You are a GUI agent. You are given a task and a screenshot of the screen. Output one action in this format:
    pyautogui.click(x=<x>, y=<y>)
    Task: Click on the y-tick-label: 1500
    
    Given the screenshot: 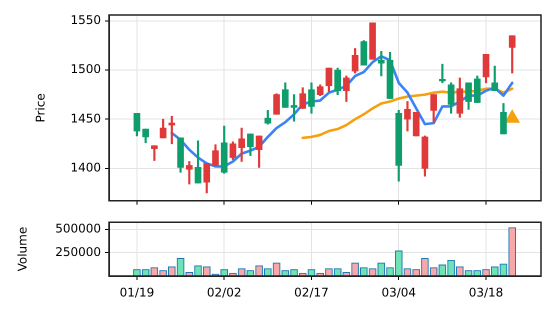 What is the action you would take?
    pyautogui.click(x=85, y=69)
    